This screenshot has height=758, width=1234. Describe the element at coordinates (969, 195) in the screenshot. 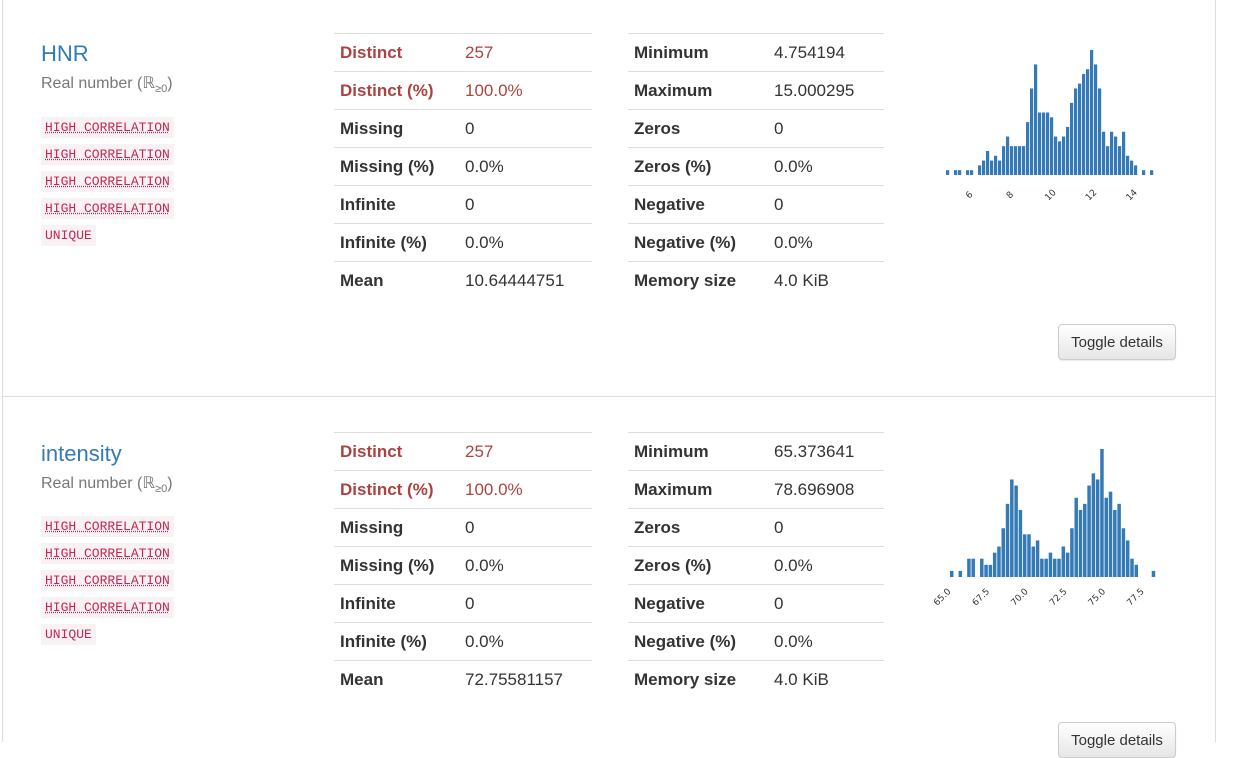

I see `histogram-tick-label: 6` at that location.